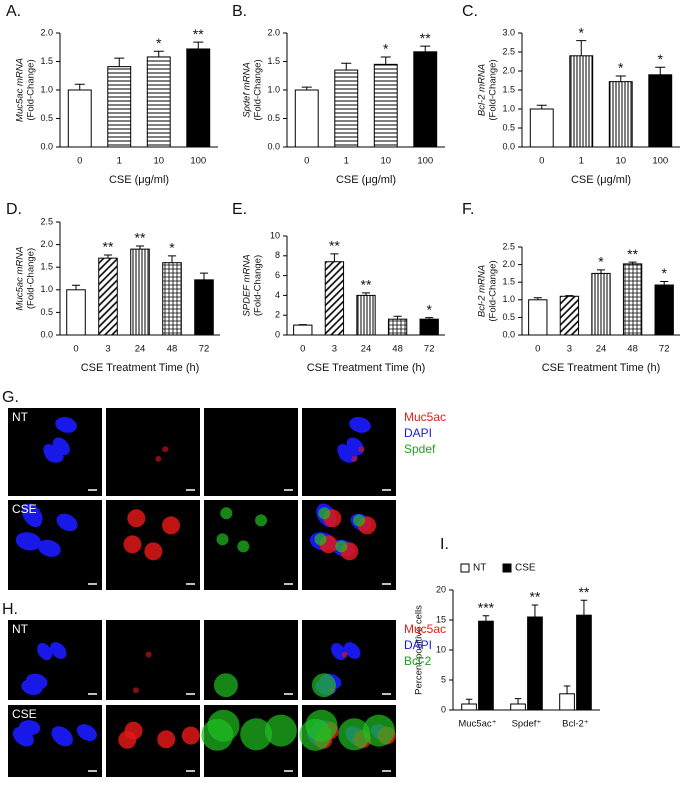 The image size is (685, 786). What do you see at coordinates (470, 11) in the screenshot?
I see `panel-label: C.` at bounding box center [470, 11].